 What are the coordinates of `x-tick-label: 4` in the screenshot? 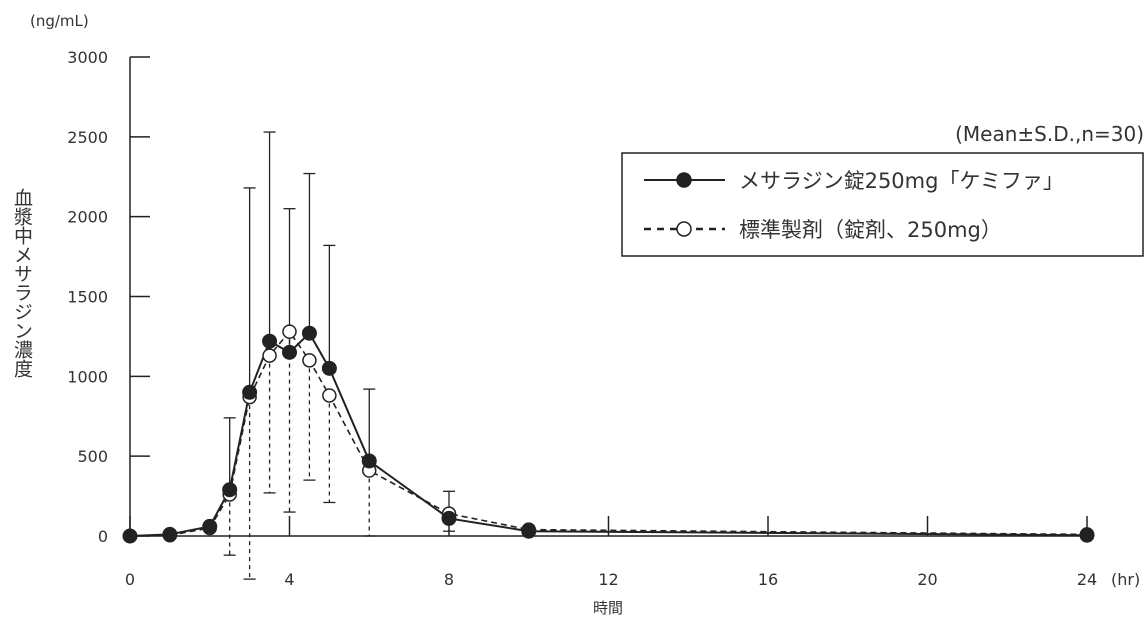 It's located at (289, 579).